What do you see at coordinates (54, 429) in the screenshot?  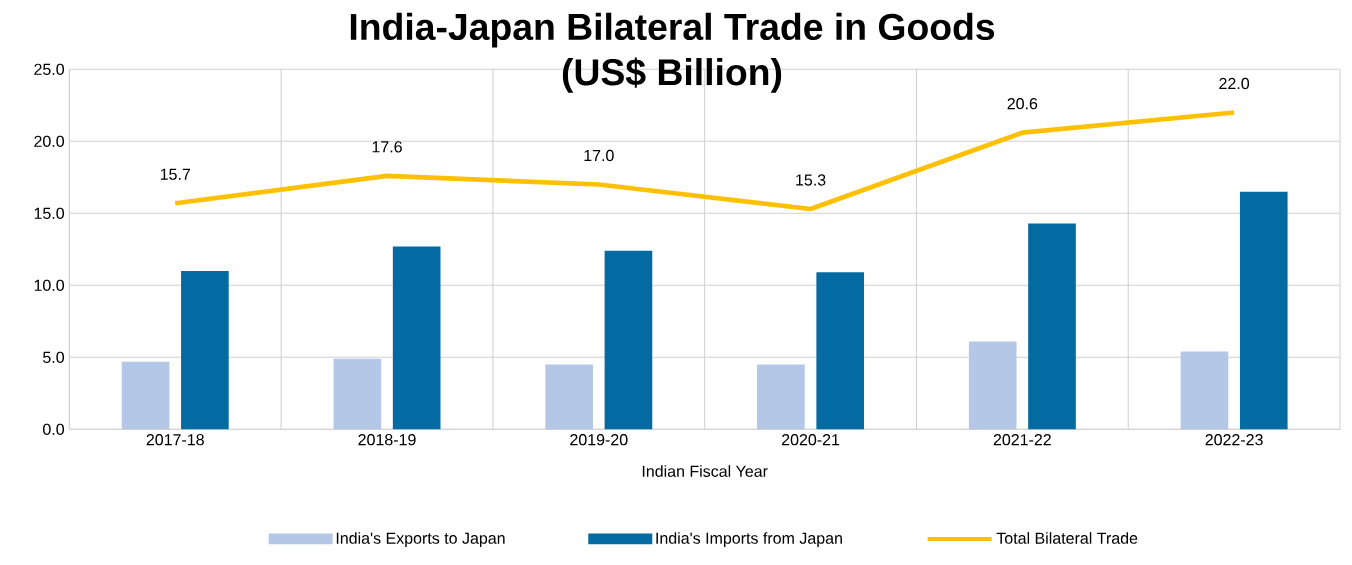 I see `y-tick-label: 0.0` at bounding box center [54, 429].